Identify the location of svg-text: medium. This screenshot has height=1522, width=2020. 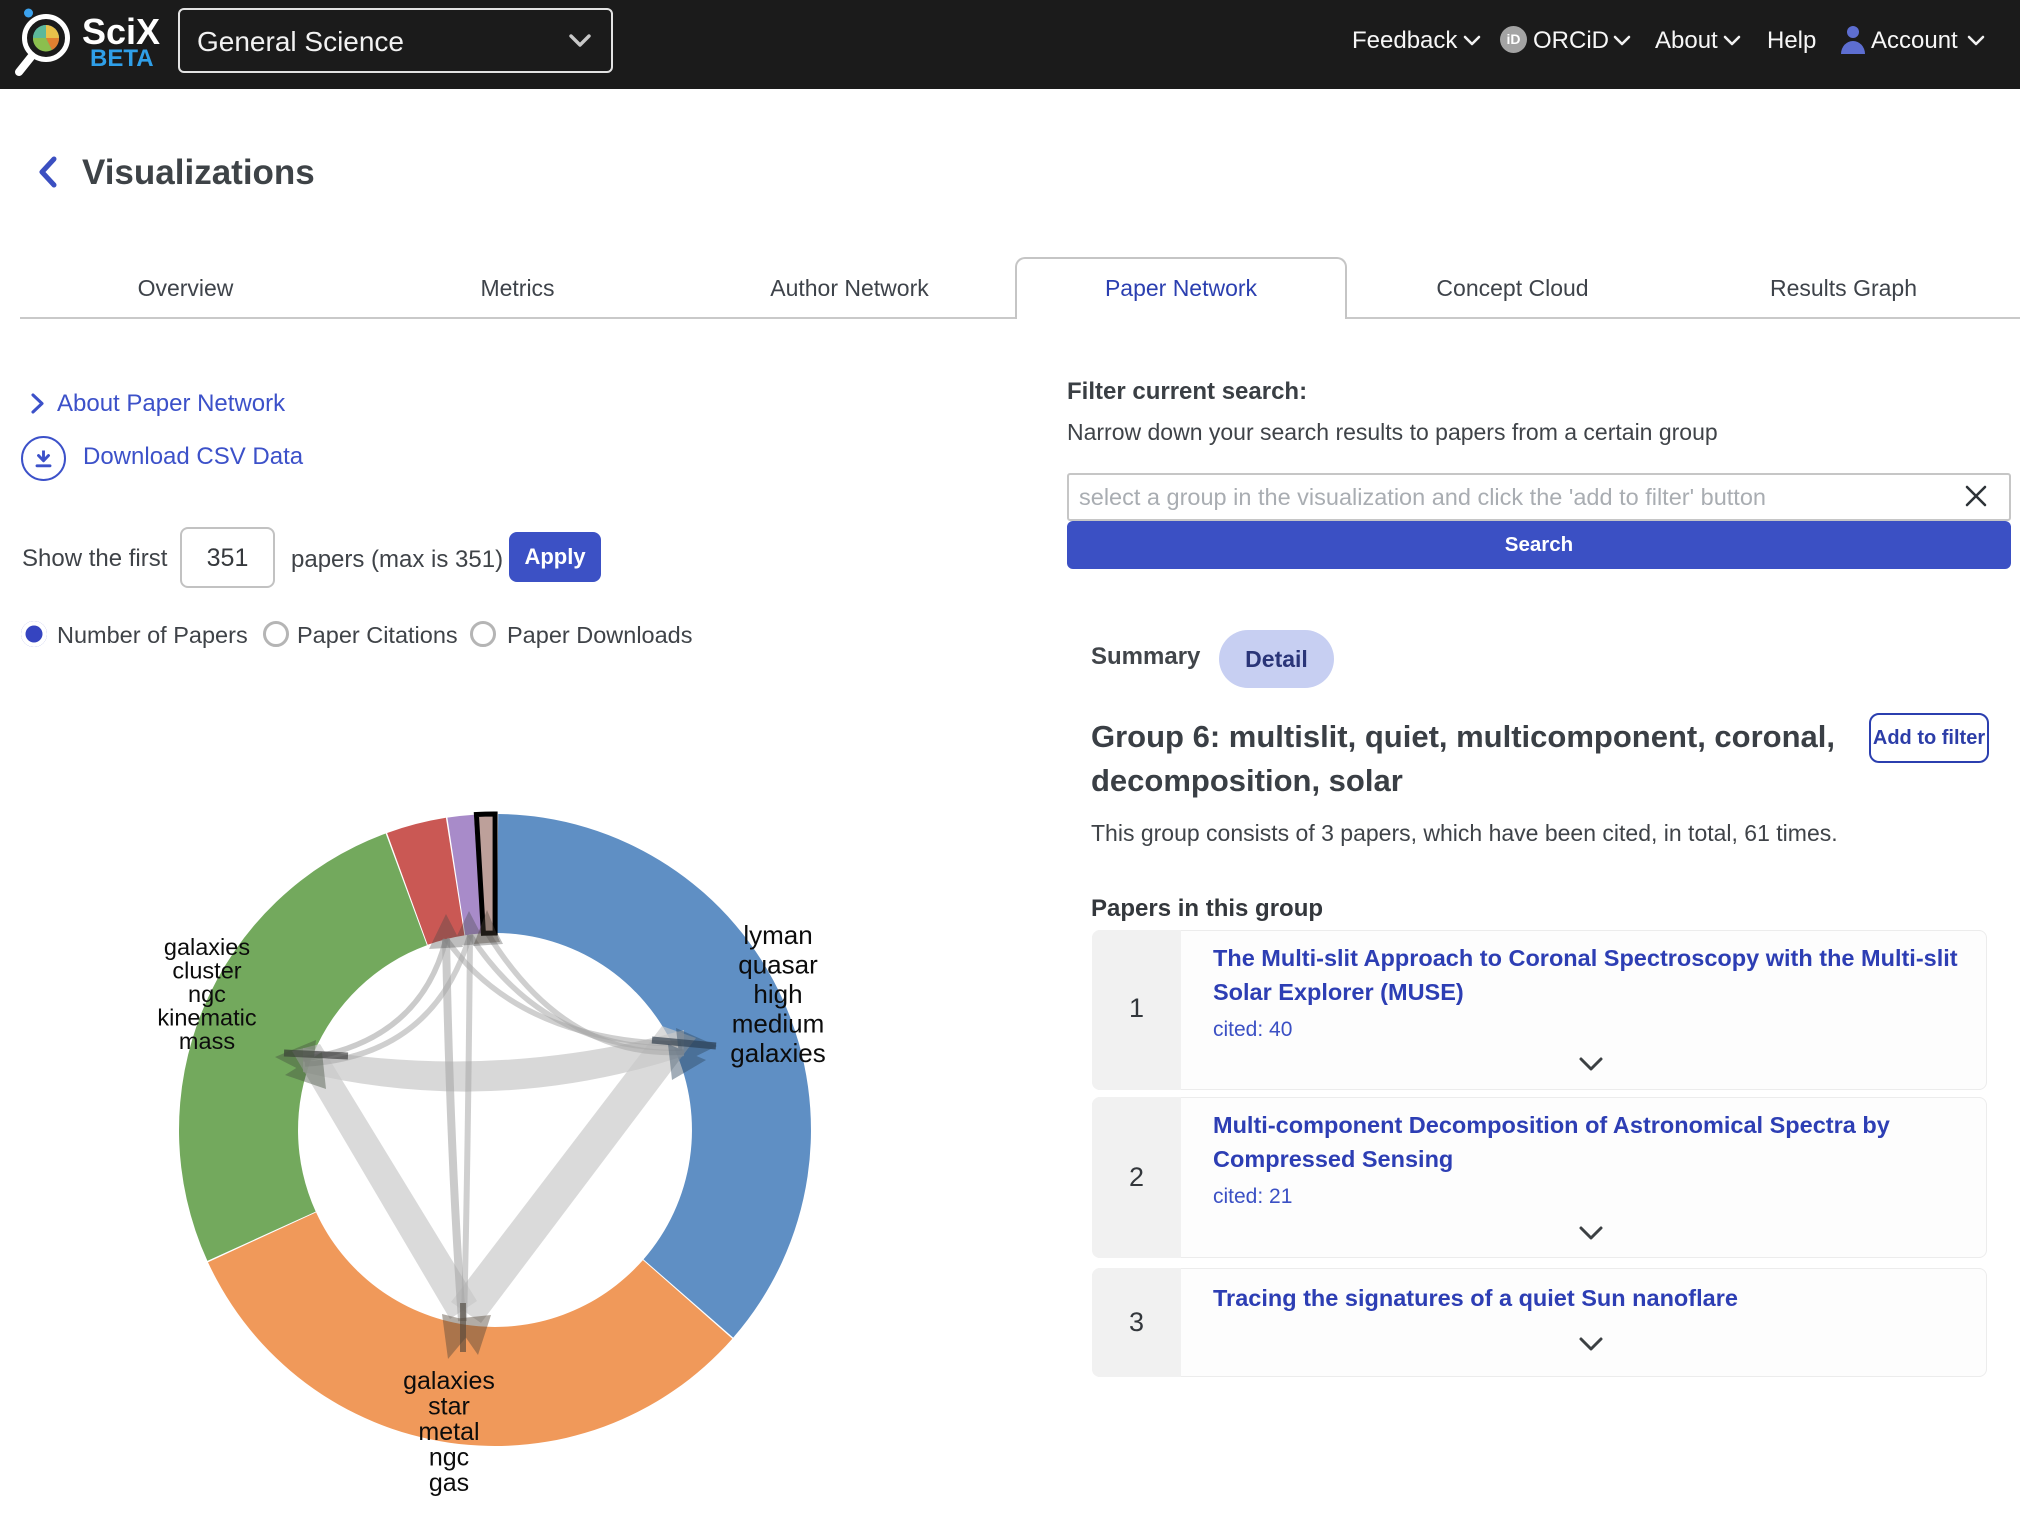
(778, 1024).